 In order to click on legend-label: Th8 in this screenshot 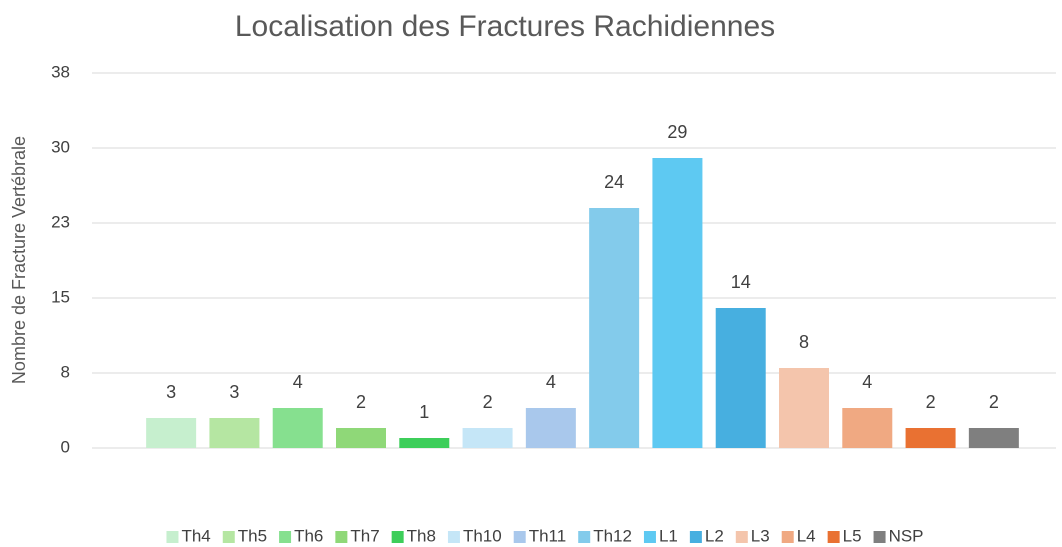, I will do `click(421, 535)`.